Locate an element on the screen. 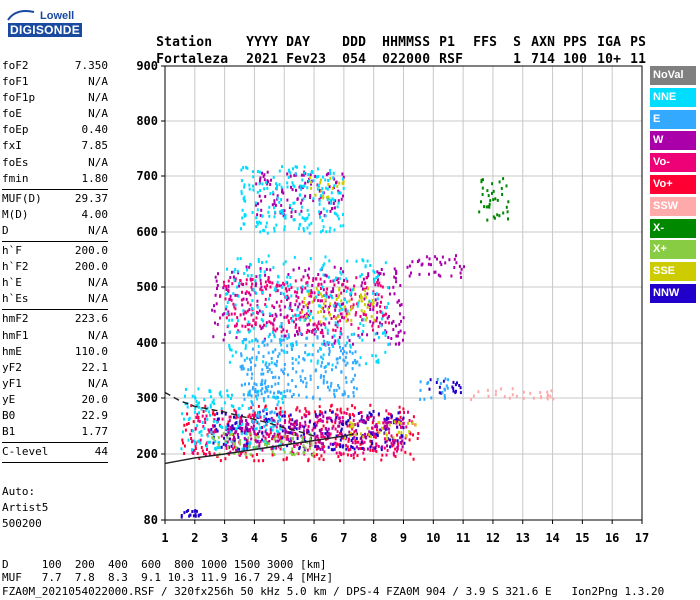 Image resolution: width=700 pixels, height=600 pixels. param-row: foF2 7.350 is located at coordinates (55, 66).